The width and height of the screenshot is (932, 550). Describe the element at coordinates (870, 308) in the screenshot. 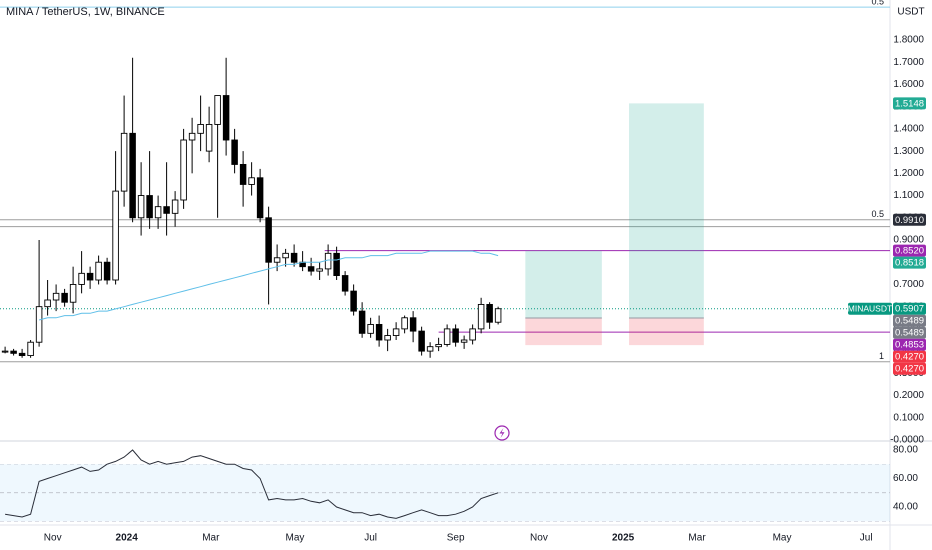

I see `symbol-tag-label: MINAUSDT` at that location.